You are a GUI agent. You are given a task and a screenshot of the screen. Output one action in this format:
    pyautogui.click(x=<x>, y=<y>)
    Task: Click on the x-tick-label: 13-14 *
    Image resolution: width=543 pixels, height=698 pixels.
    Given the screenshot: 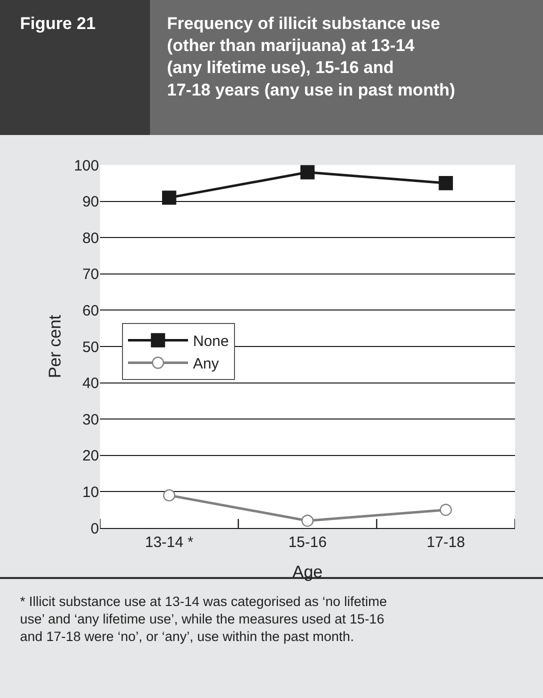 What is the action you would take?
    pyautogui.click(x=169, y=543)
    